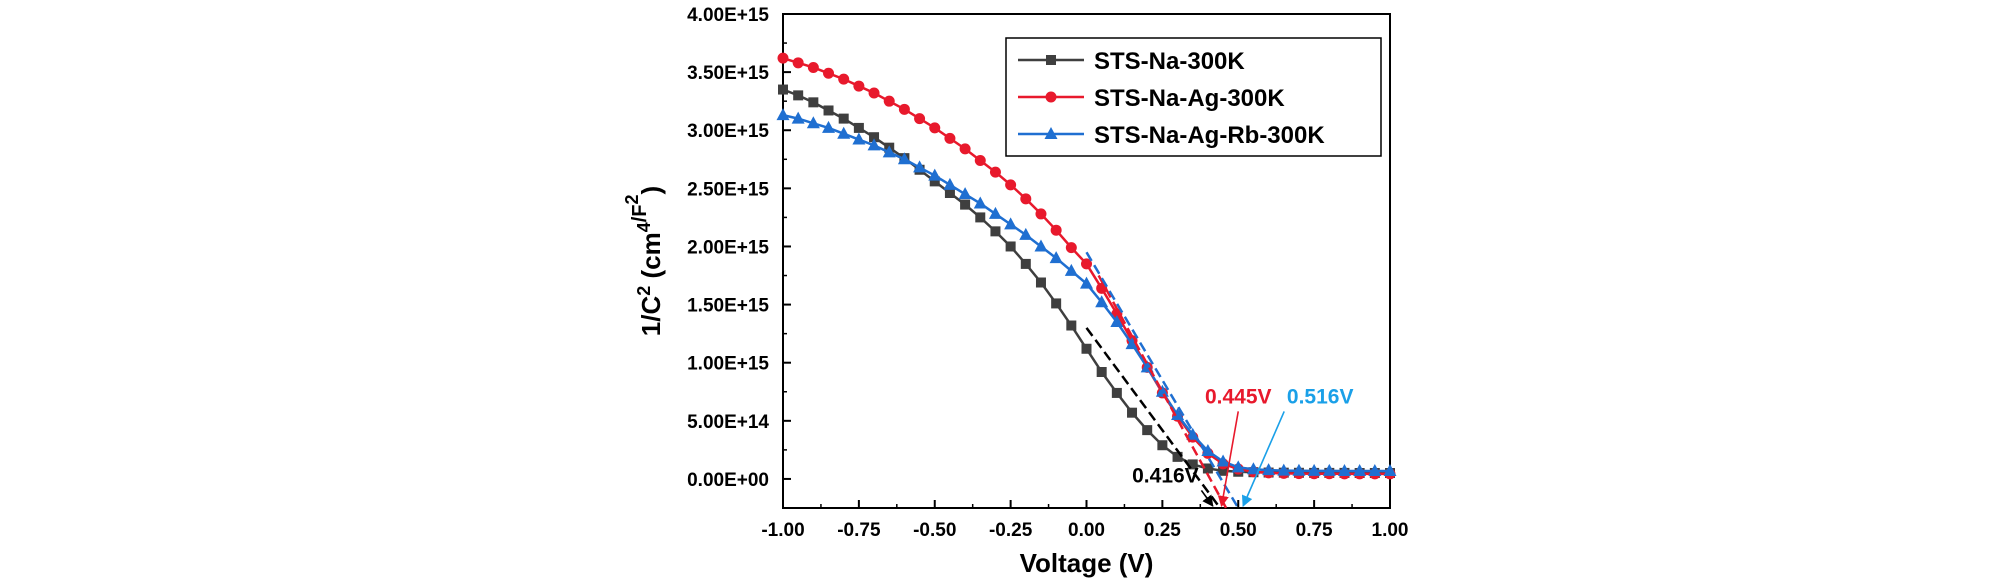 The width and height of the screenshot is (2008, 581). I want to click on annotation-label: 0.416V, so click(1165, 475).